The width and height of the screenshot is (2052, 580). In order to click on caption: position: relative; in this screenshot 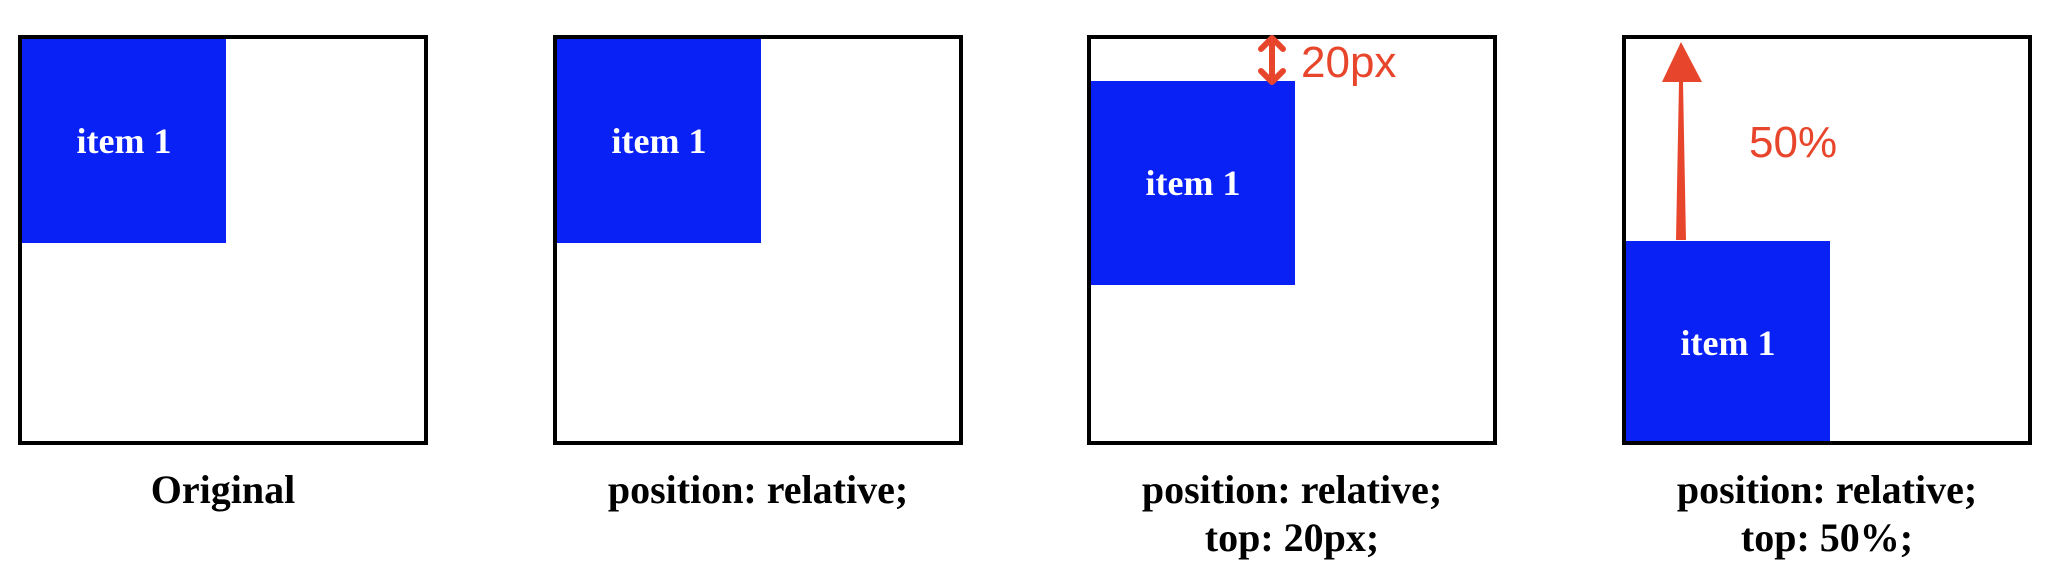, I will do `click(758, 490)`.